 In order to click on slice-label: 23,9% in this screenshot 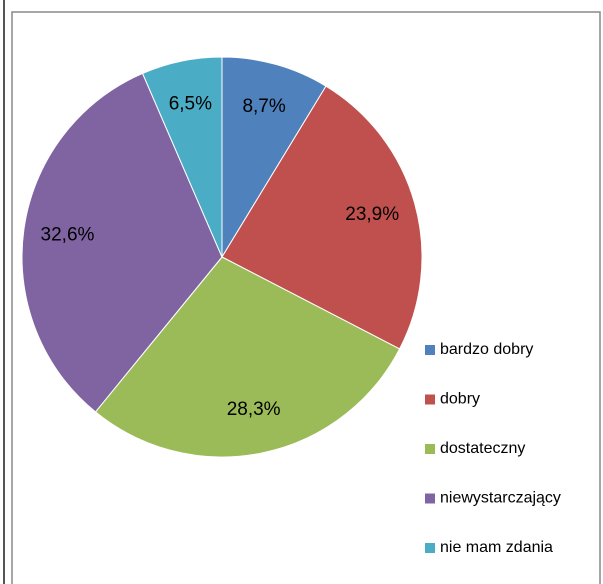, I will do `click(372, 214)`.